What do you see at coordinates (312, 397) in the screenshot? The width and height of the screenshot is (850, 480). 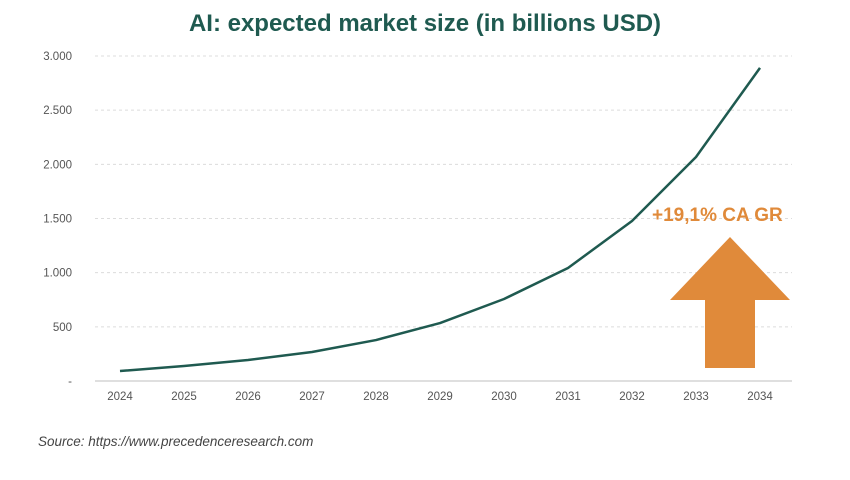 I see `x-tick-label: 2027` at bounding box center [312, 397].